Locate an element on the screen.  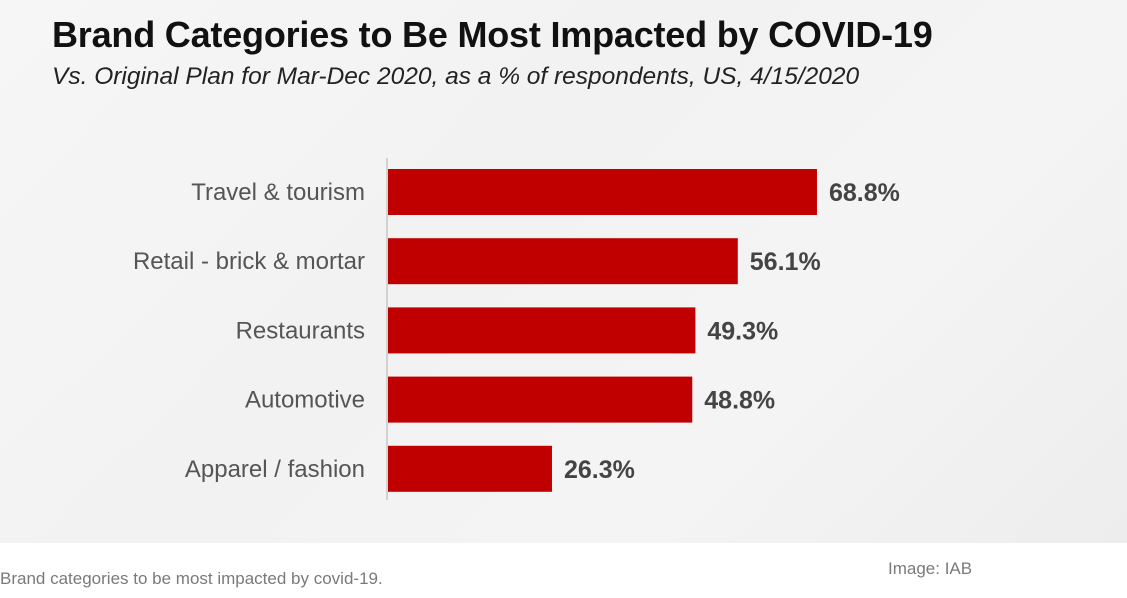
image-credit: Image: IAB is located at coordinates (930, 568).